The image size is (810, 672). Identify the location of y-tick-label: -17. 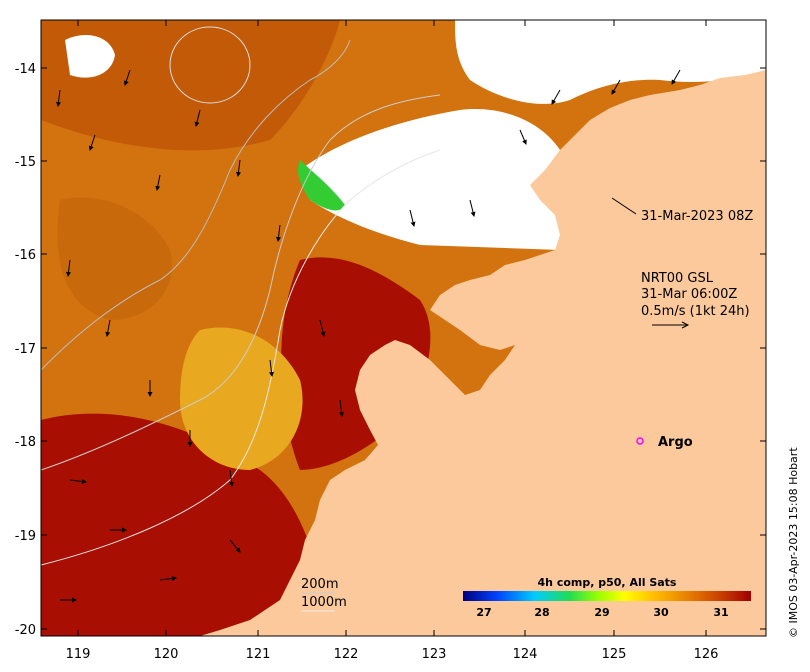
(25, 349).